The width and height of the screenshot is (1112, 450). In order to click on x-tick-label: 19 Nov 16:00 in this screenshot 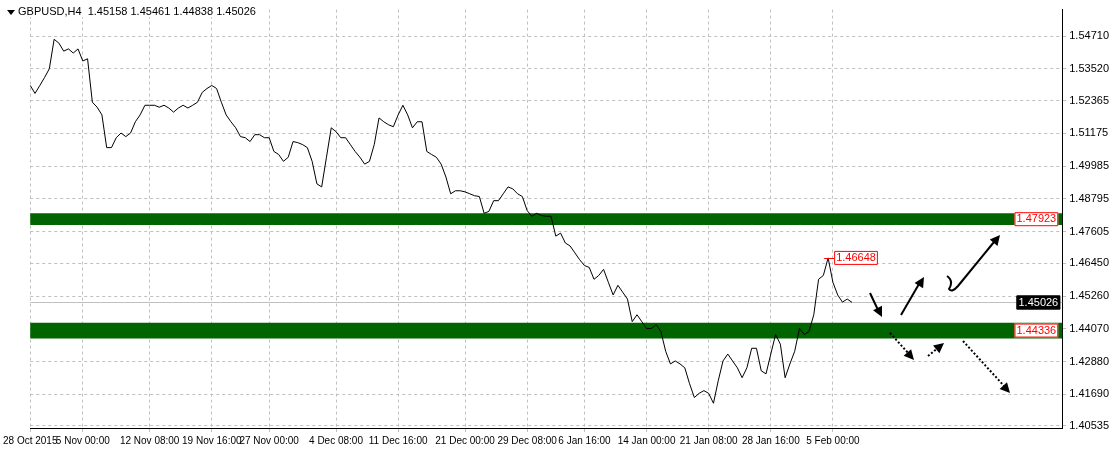, I will do `click(212, 440)`.